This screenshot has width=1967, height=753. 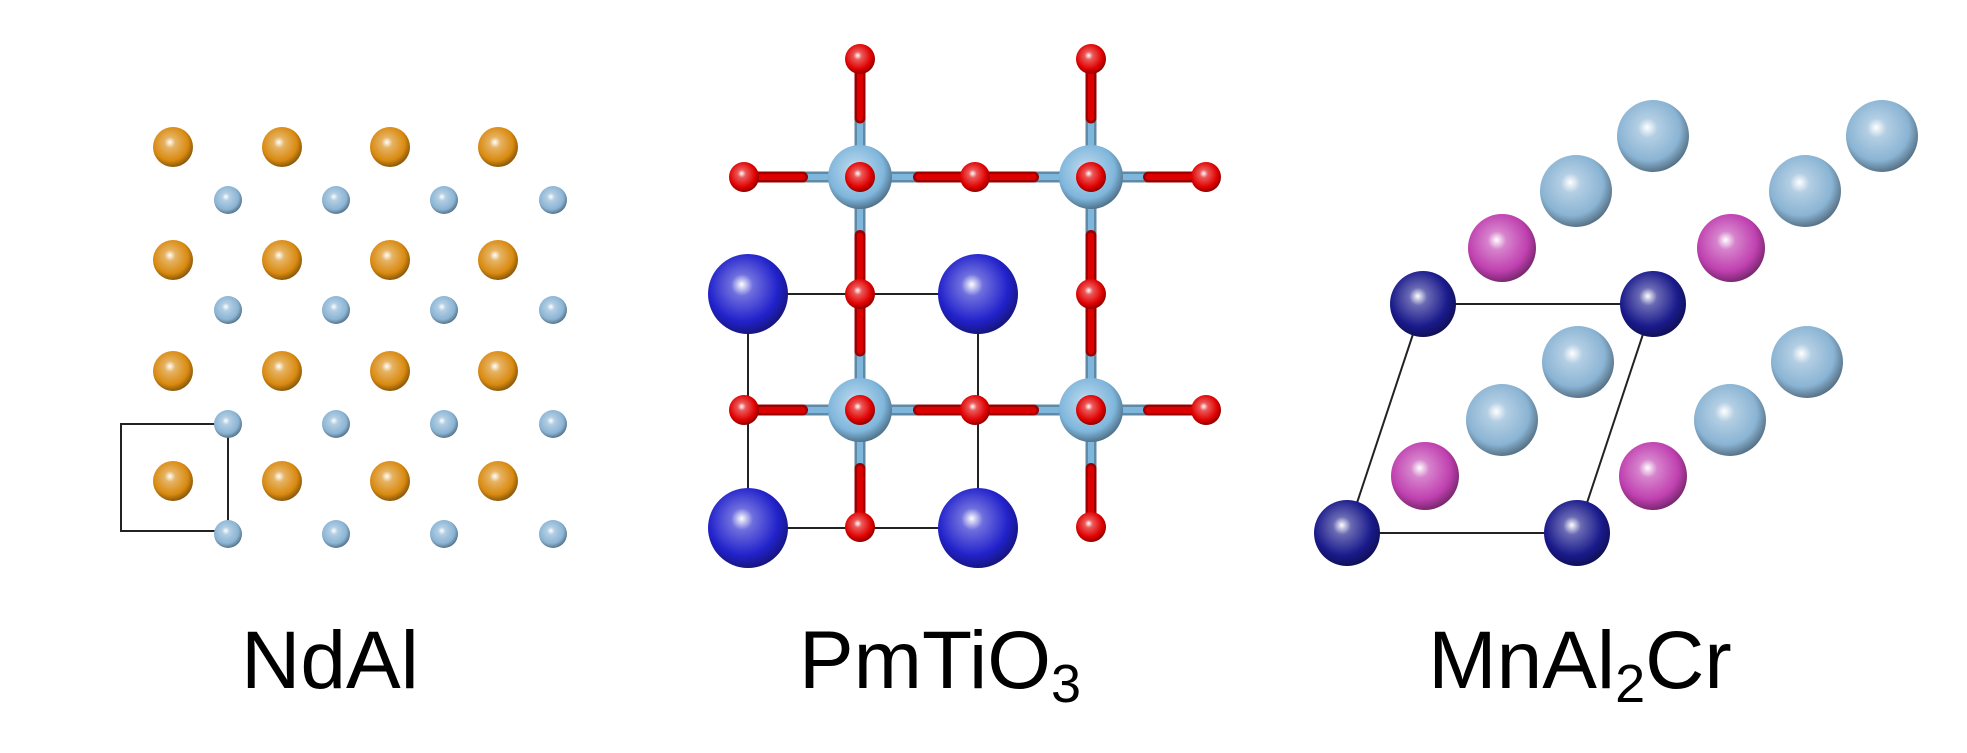 I want to click on formula-label-pmtio3: PmTiO3, so click(x=940, y=666).